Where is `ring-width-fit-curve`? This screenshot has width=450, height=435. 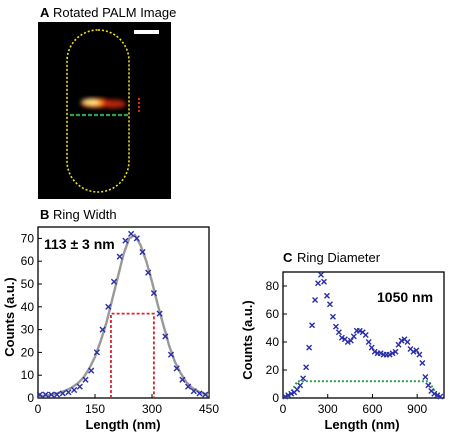
ring-width-fit-curve is located at coordinates (123, 315).